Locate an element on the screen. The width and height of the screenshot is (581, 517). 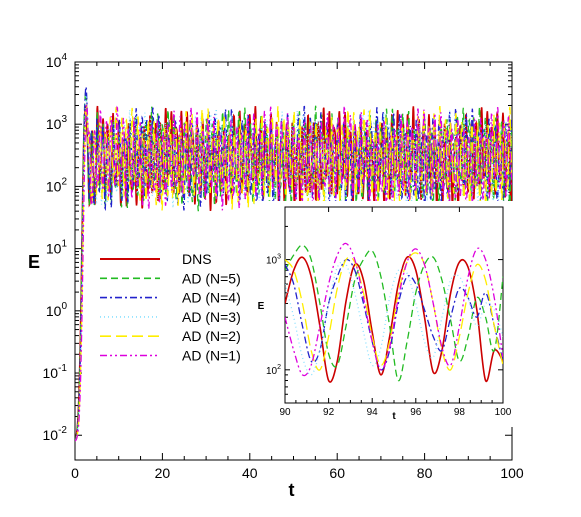
x-tick-label: 40 is located at coordinates (250, 473).